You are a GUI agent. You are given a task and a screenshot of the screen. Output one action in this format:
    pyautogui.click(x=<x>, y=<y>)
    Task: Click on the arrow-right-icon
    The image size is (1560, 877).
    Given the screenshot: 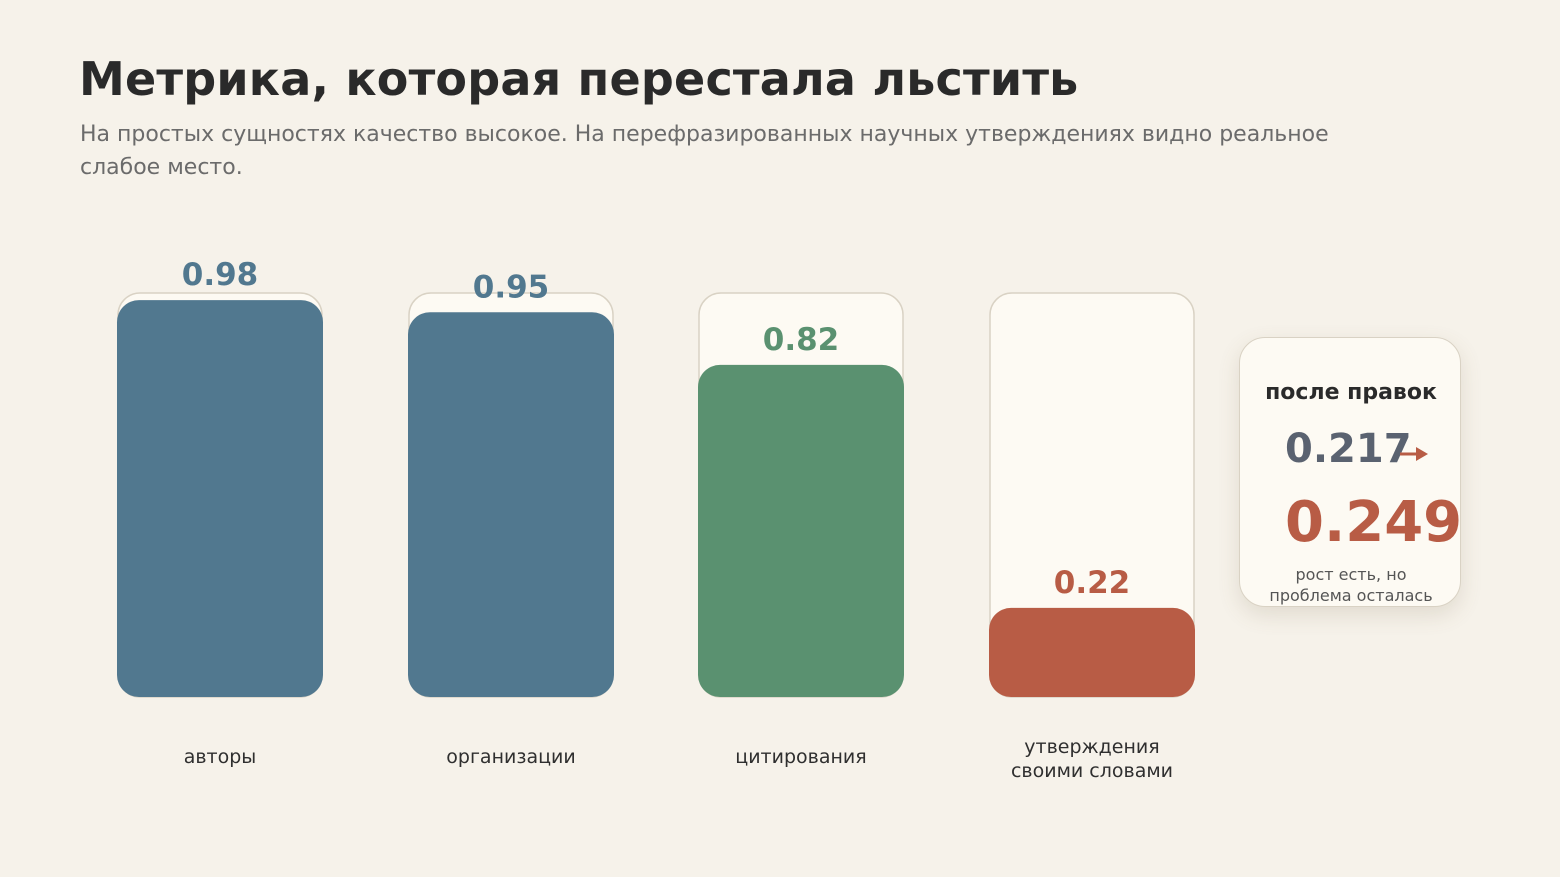 What is the action you would take?
    pyautogui.click(x=1414, y=454)
    